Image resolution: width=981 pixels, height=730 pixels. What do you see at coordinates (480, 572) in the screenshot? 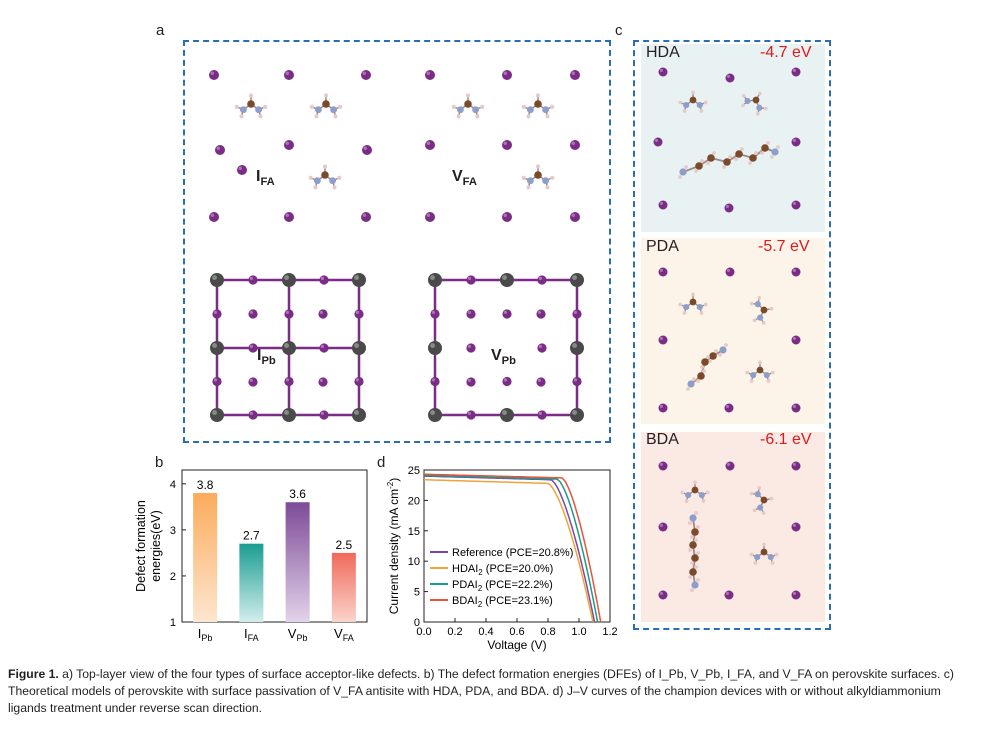
I see `legend-sub: 2` at bounding box center [480, 572].